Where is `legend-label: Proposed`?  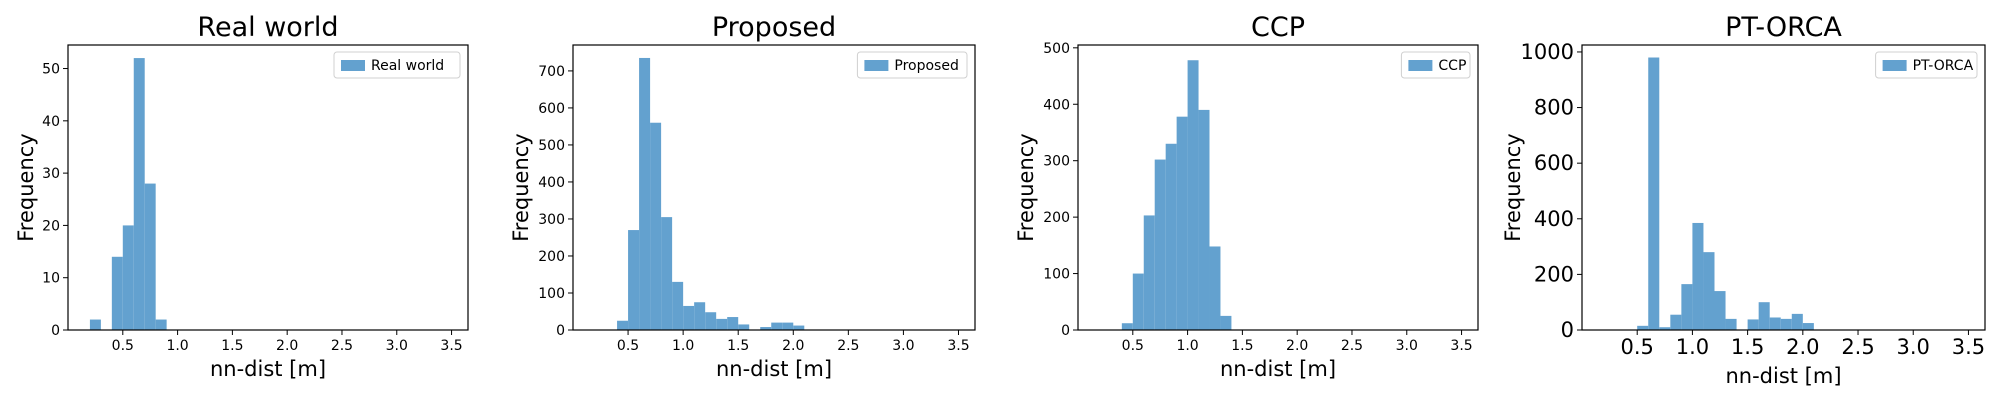
legend-label: Proposed is located at coordinates (926, 66).